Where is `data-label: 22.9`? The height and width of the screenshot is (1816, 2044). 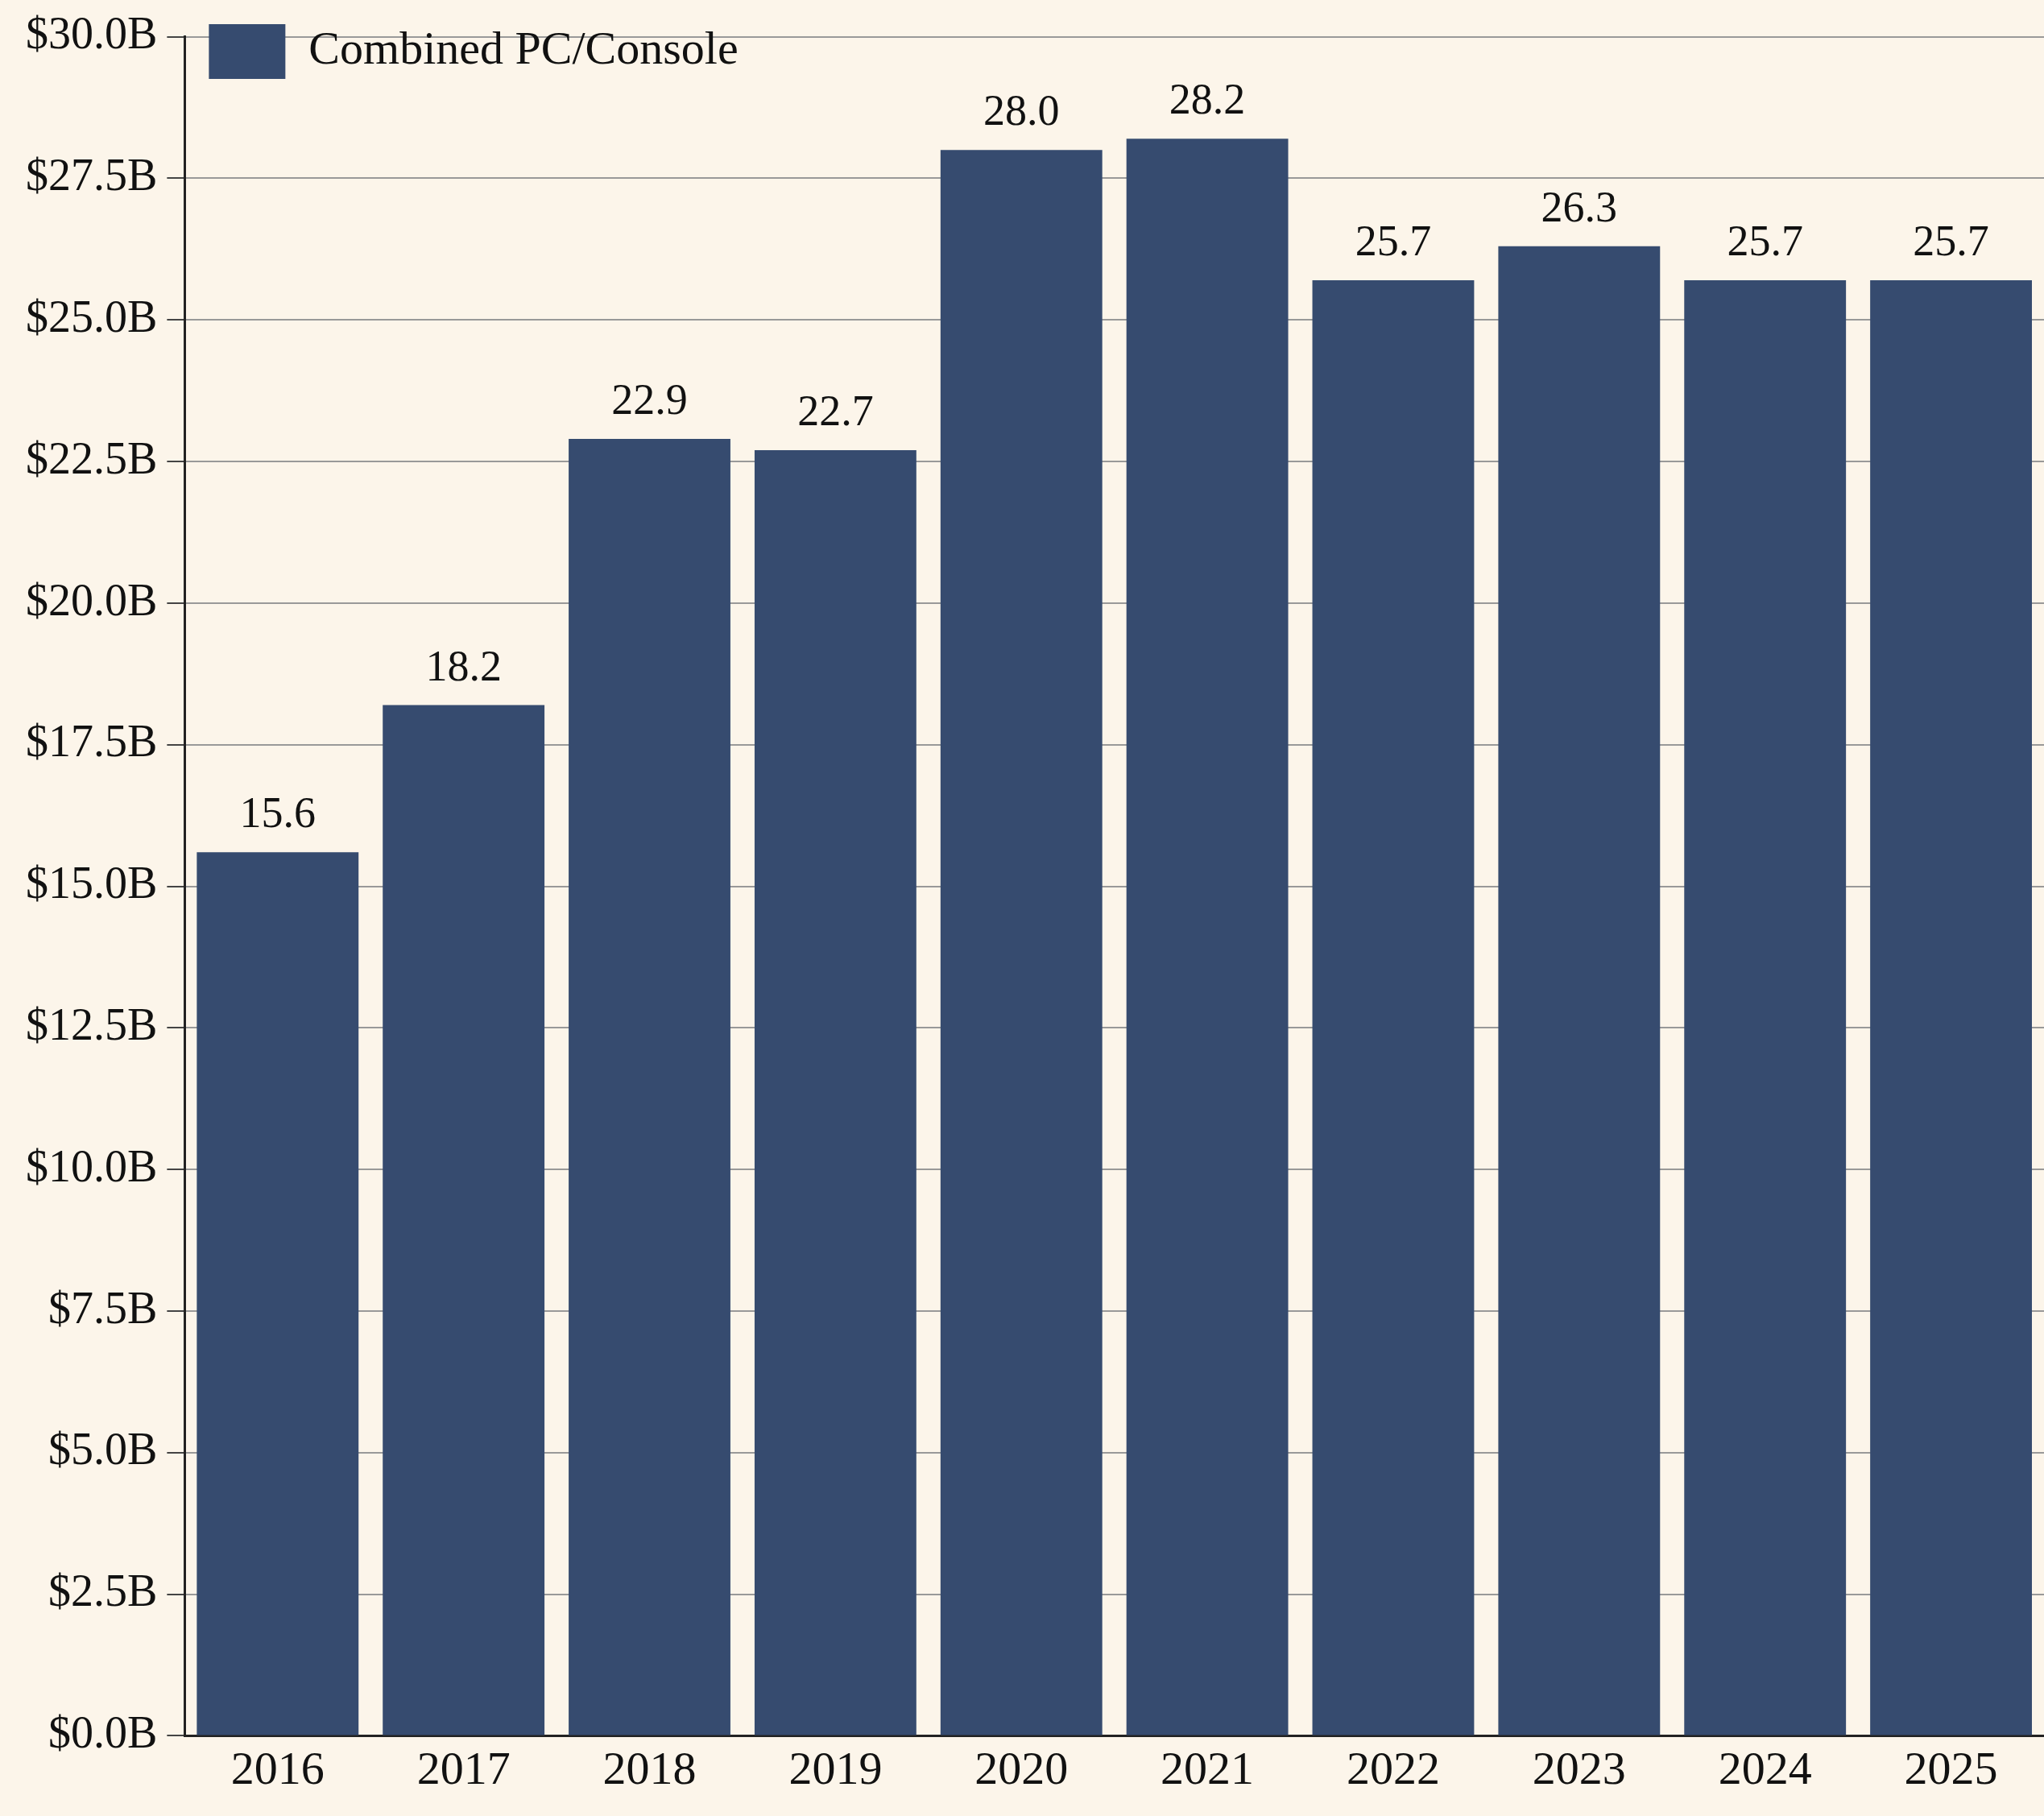 data-label: 22.9 is located at coordinates (650, 399).